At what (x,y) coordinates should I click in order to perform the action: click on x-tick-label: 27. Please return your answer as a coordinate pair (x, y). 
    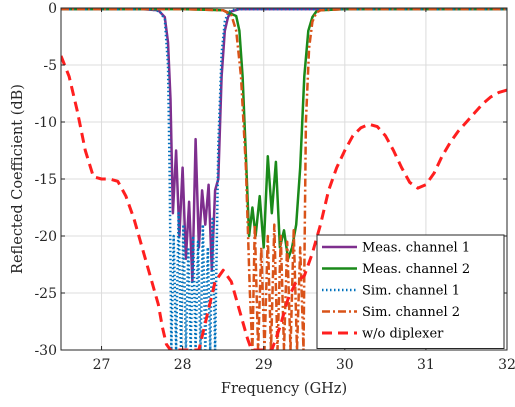
    Looking at the image, I should click on (102, 365).